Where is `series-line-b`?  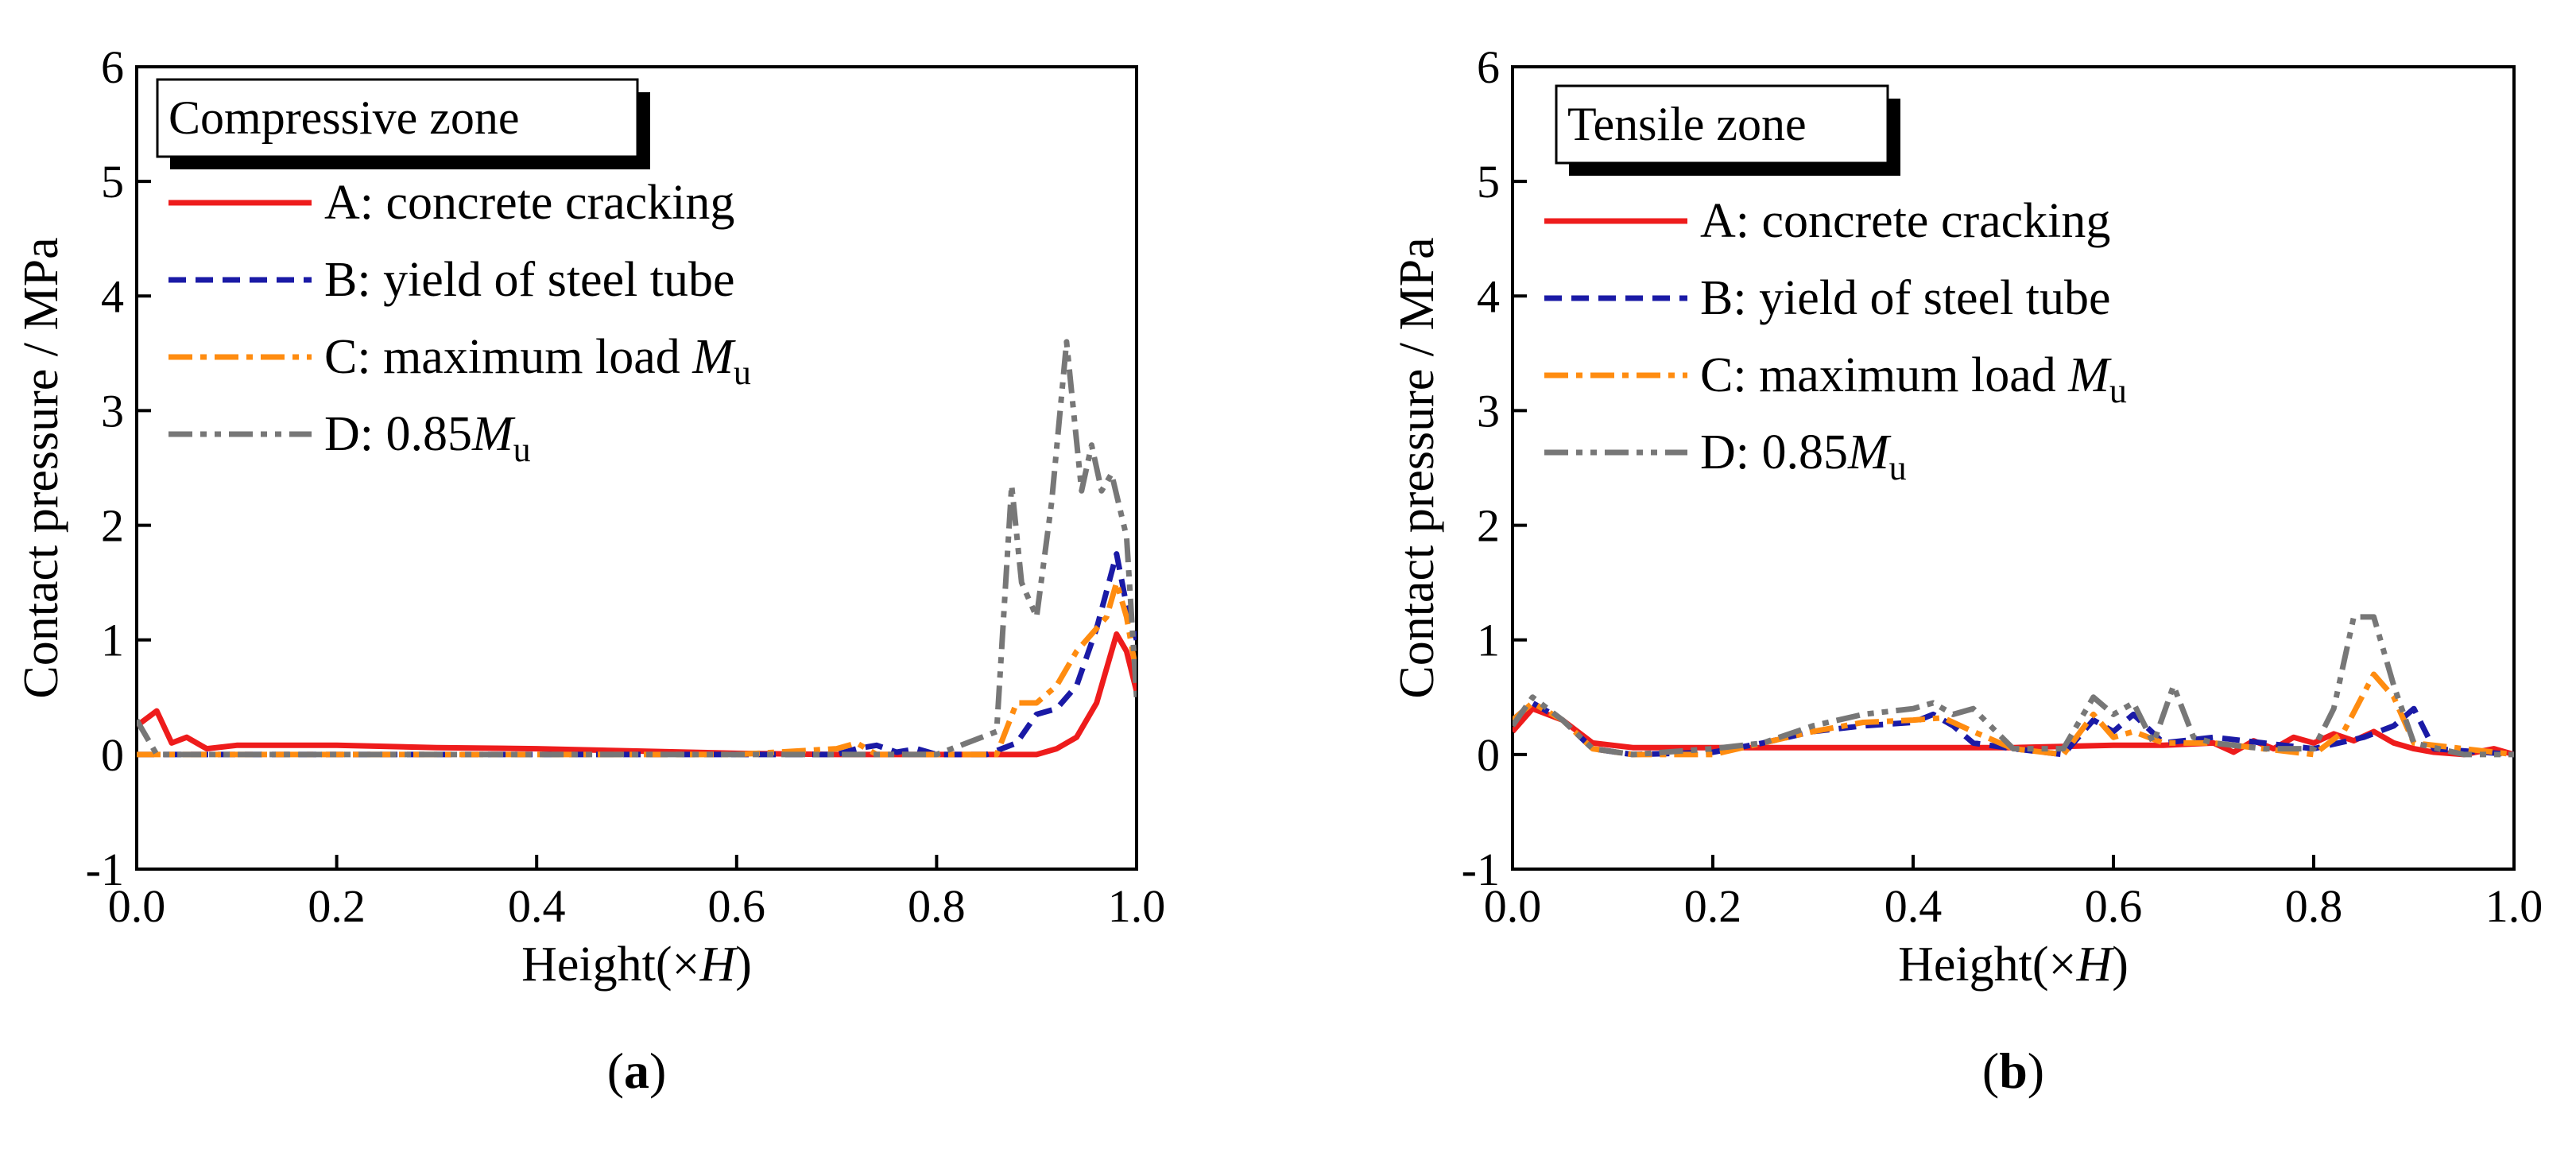 series-line-b is located at coordinates (637, 654).